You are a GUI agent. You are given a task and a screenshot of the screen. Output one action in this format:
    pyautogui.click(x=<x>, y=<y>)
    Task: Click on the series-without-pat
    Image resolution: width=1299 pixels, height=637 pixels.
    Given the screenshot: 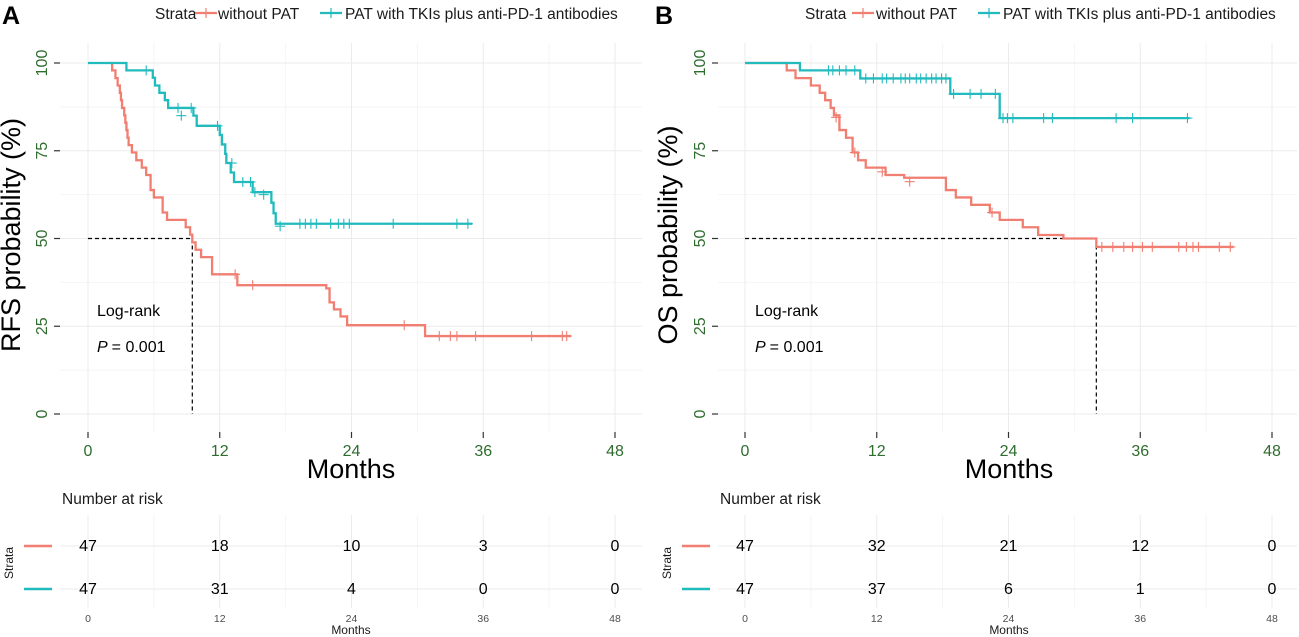 What is the action you would take?
    pyautogui.click(x=990, y=156)
    